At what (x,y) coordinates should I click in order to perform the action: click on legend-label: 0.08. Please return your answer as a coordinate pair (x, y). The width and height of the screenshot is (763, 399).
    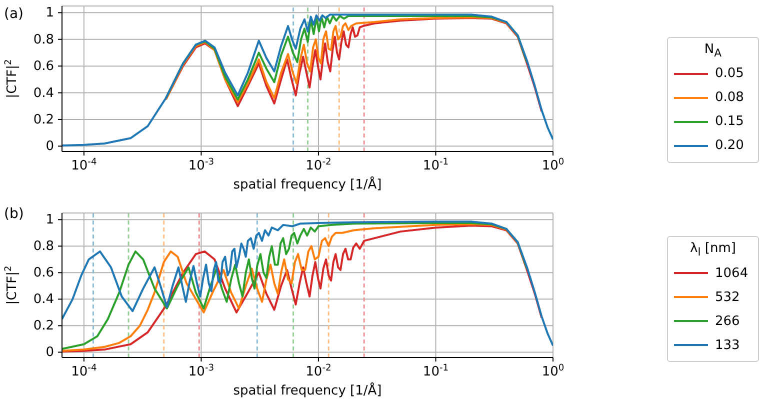
    Looking at the image, I should click on (729, 98).